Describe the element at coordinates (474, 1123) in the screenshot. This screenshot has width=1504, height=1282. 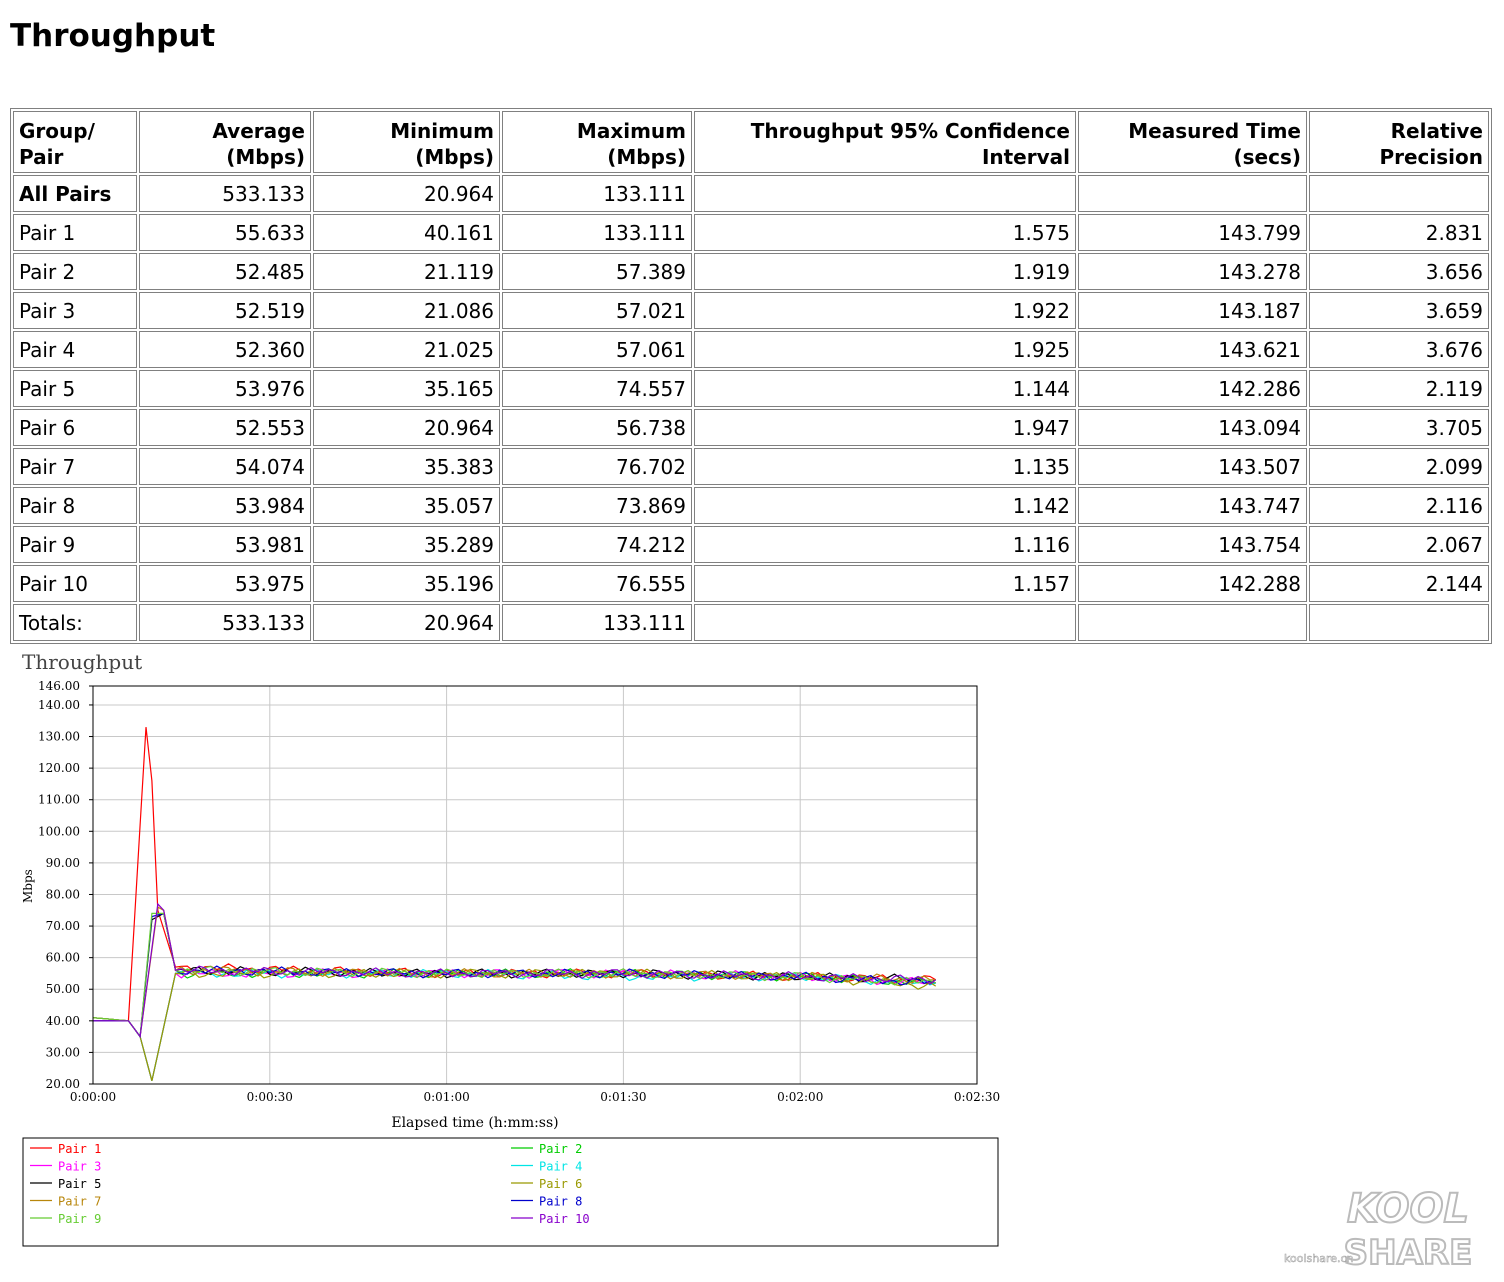
I see `x-axis-label: Elapsed time (h:mm:ss)` at that location.